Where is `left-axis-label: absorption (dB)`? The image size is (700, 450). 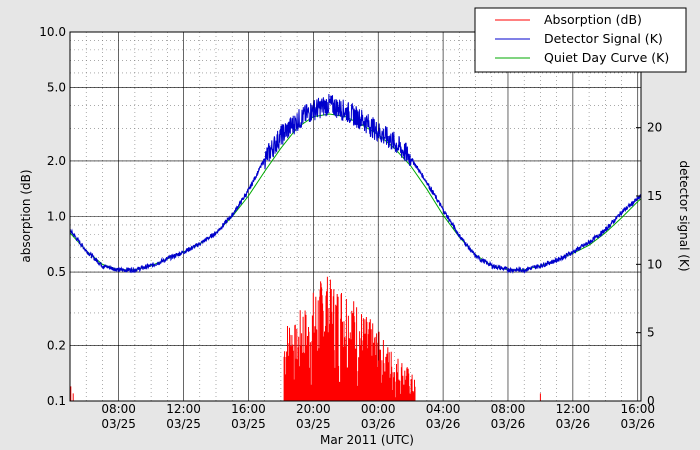 left-axis-label: absorption (dB) is located at coordinates (26, 215).